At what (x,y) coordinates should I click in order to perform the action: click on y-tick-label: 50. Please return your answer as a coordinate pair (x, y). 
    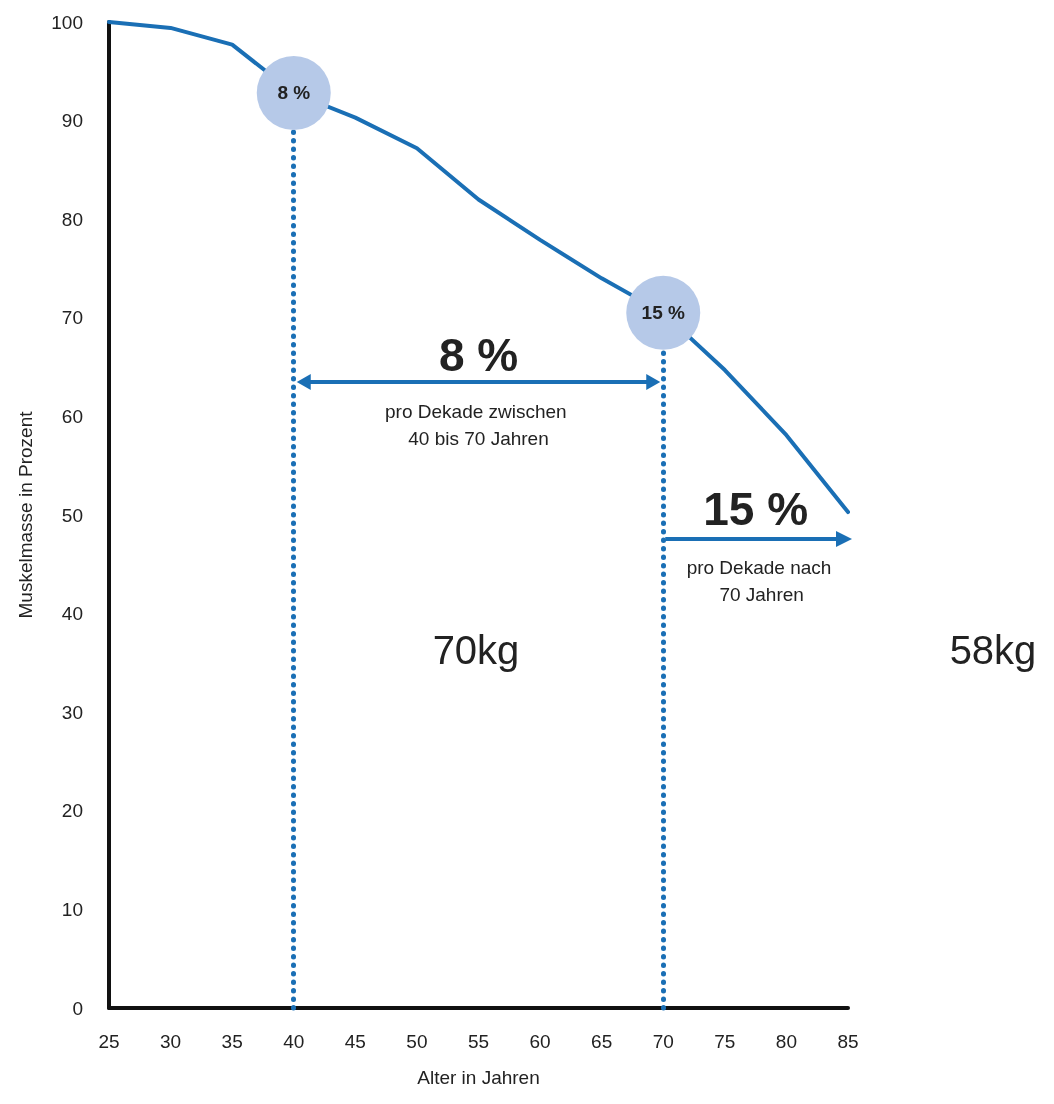
    Looking at the image, I should click on (72, 515).